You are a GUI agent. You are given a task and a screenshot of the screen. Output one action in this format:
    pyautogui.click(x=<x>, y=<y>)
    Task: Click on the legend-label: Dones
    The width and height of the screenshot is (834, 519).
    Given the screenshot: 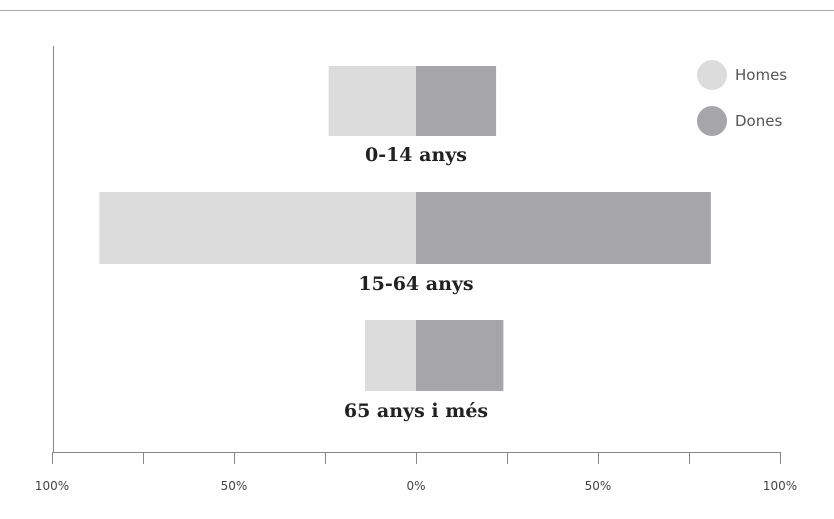 What is the action you would take?
    pyautogui.click(x=758, y=121)
    